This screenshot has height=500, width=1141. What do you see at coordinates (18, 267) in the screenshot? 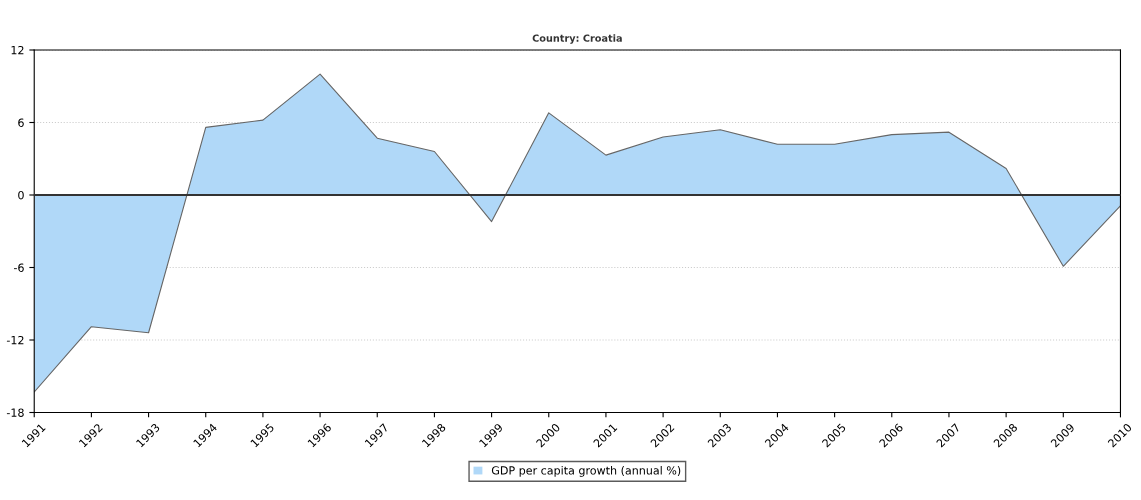
I see `y-tick-label: -6` at bounding box center [18, 267].